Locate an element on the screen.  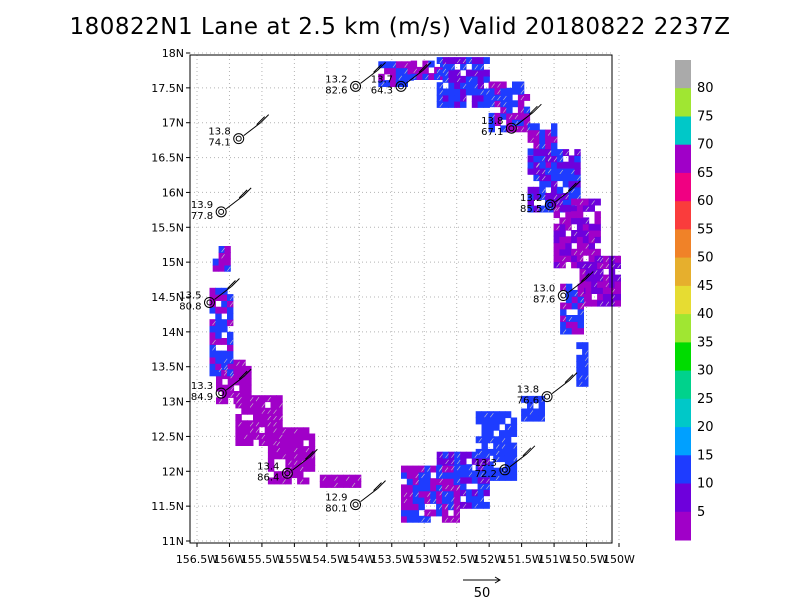
station-value-bottom: 76.6 is located at coordinates (528, 401).